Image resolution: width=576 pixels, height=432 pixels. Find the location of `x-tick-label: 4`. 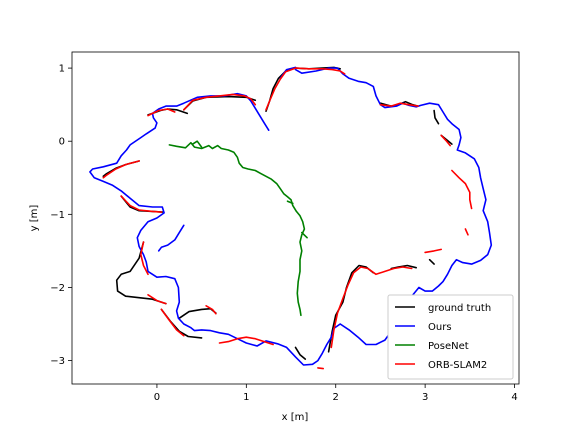

x-tick-label: 4 is located at coordinates (514, 397).